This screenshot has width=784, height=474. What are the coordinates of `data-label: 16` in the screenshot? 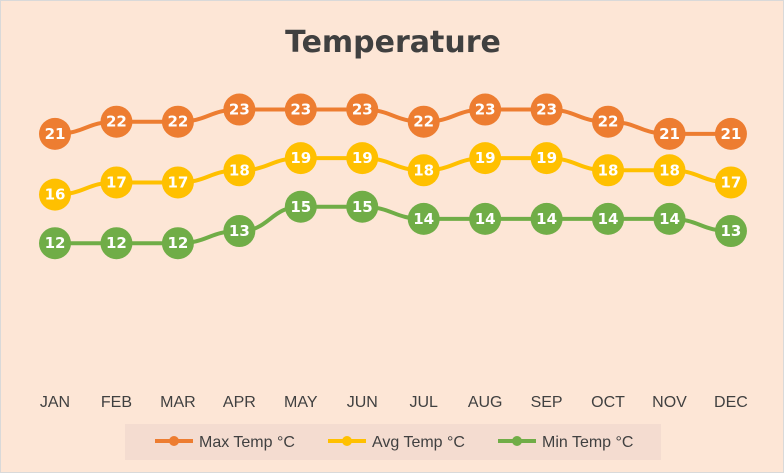 It's located at (55, 195).